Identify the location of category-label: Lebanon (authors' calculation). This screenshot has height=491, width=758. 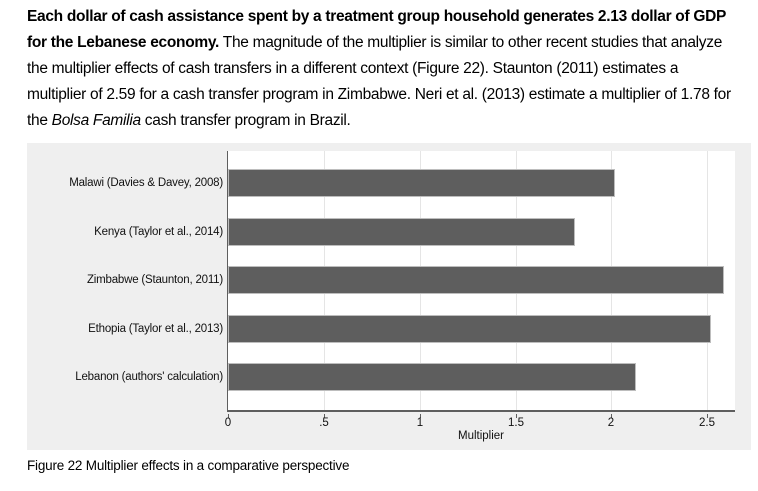
(149, 377).